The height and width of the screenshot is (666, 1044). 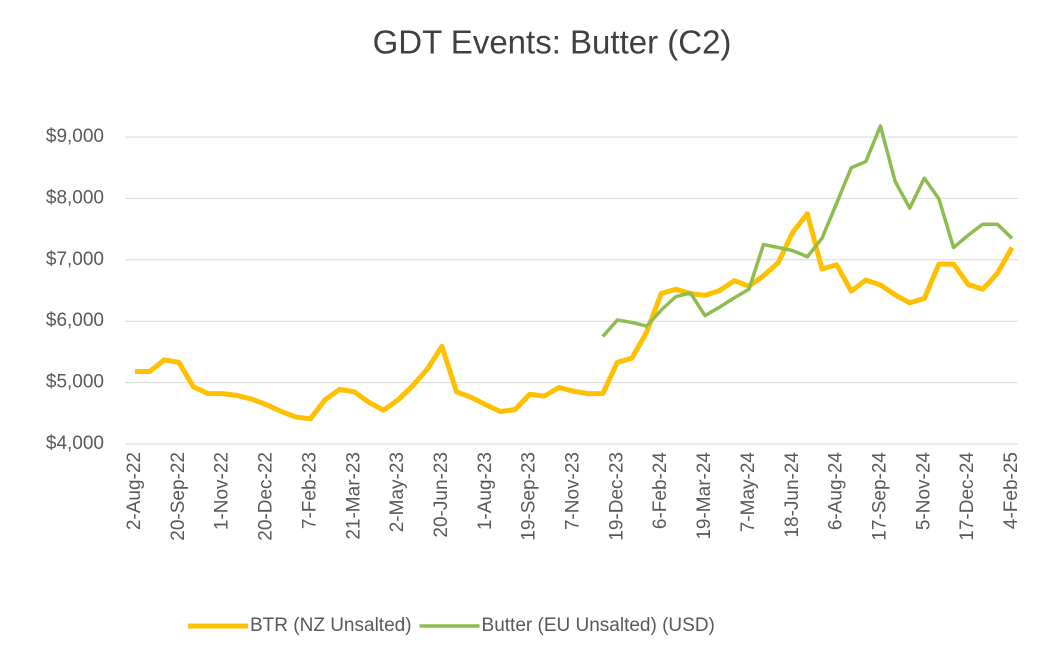 What do you see at coordinates (879, 496) in the screenshot?
I see `x-tick-label: 17-Sep-24` at bounding box center [879, 496].